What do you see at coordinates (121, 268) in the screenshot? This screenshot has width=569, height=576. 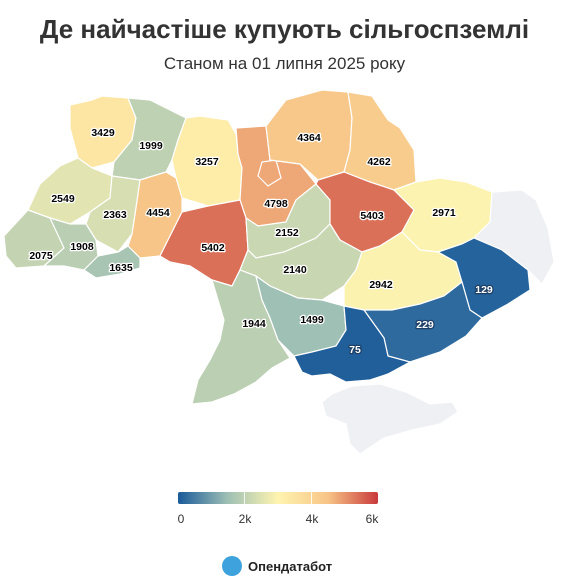 I see `value-label-chernivtsi: 1635` at bounding box center [121, 268].